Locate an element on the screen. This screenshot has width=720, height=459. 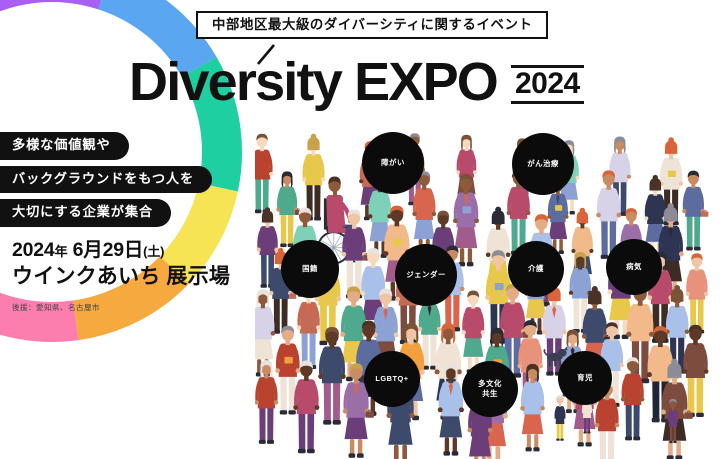
event-support: 後援：愛知県、名古屋市 is located at coordinates (56, 307).